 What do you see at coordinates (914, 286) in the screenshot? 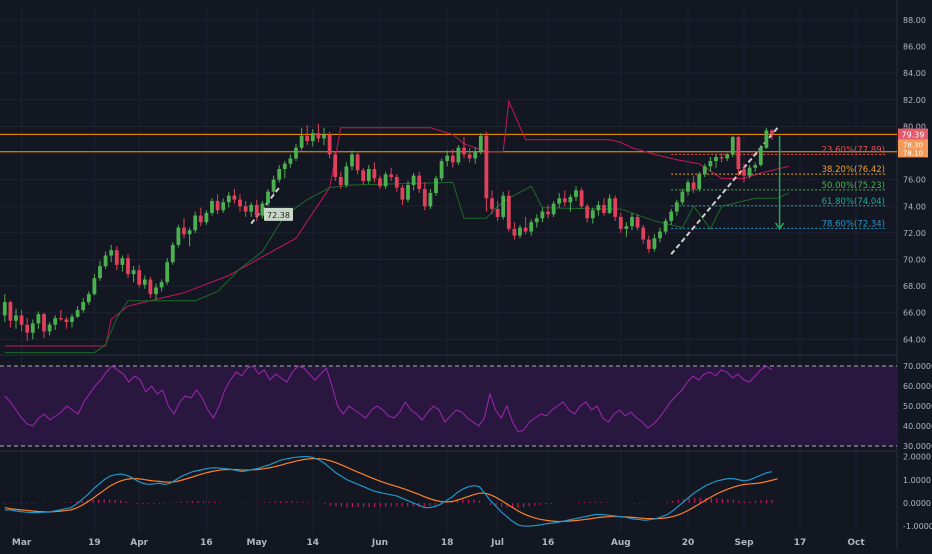
I see `y-tick-label: 68.00` at bounding box center [914, 286].